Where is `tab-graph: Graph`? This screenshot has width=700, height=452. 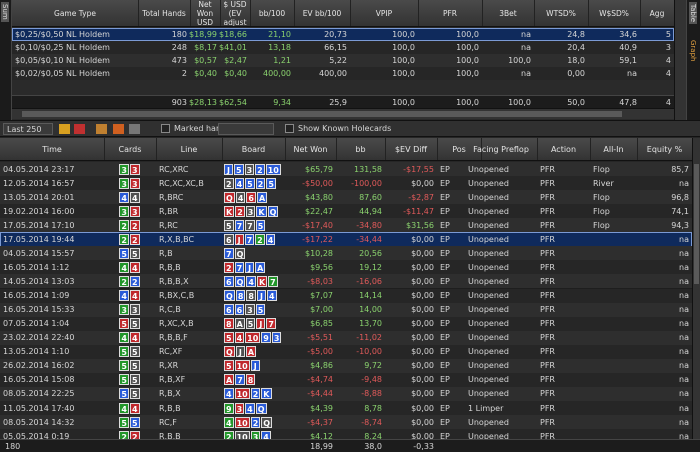
tab-graph: Graph is located at coordinates (693, 51).